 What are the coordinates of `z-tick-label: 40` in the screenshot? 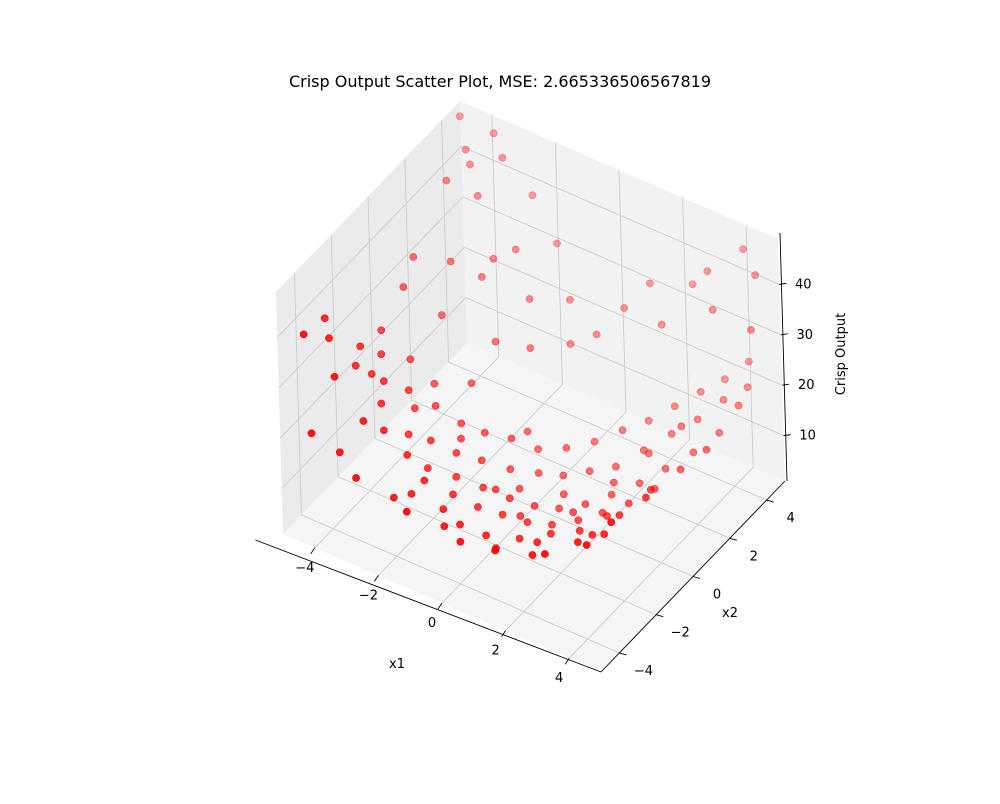 It's located at (803, 284).